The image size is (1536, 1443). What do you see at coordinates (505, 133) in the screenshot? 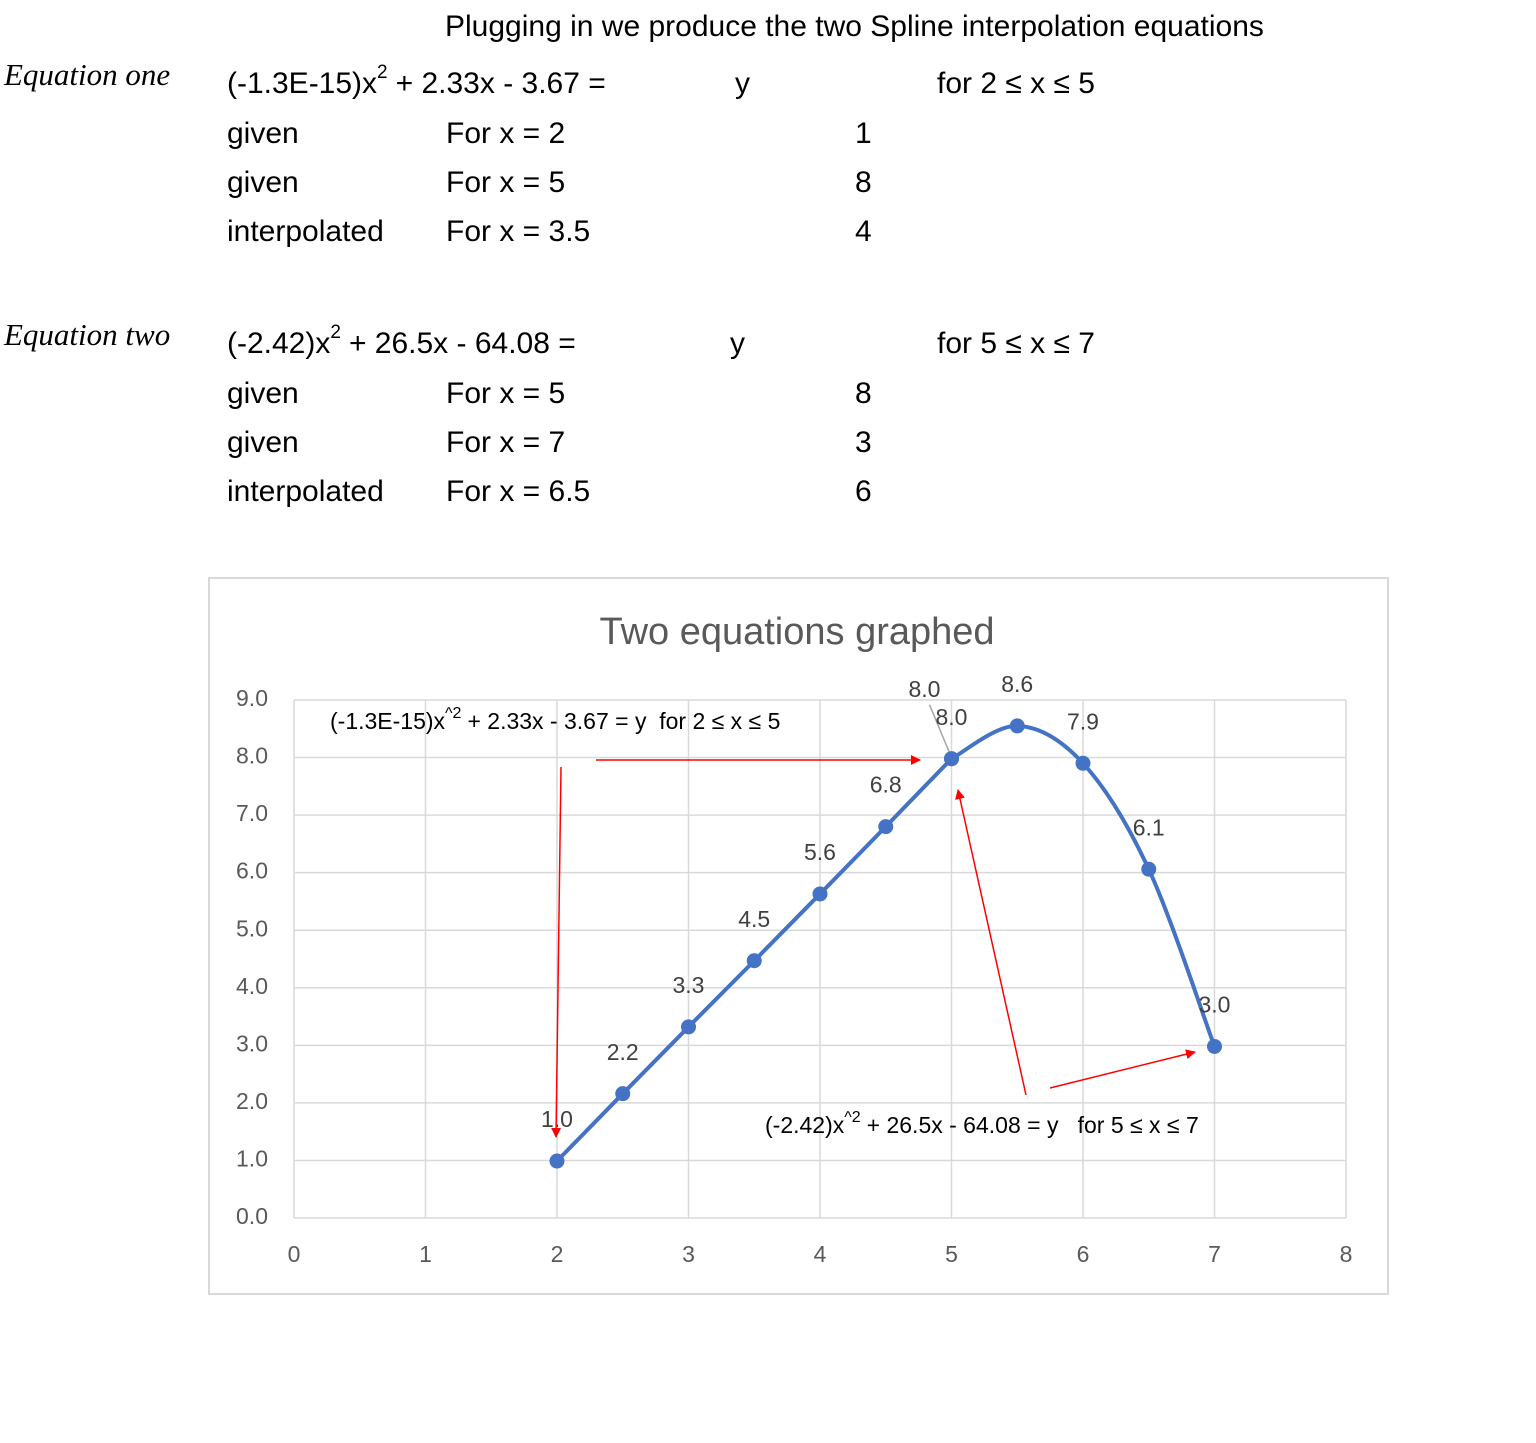
I see `row-x: For x = 2` at bounding box center [505, 133].